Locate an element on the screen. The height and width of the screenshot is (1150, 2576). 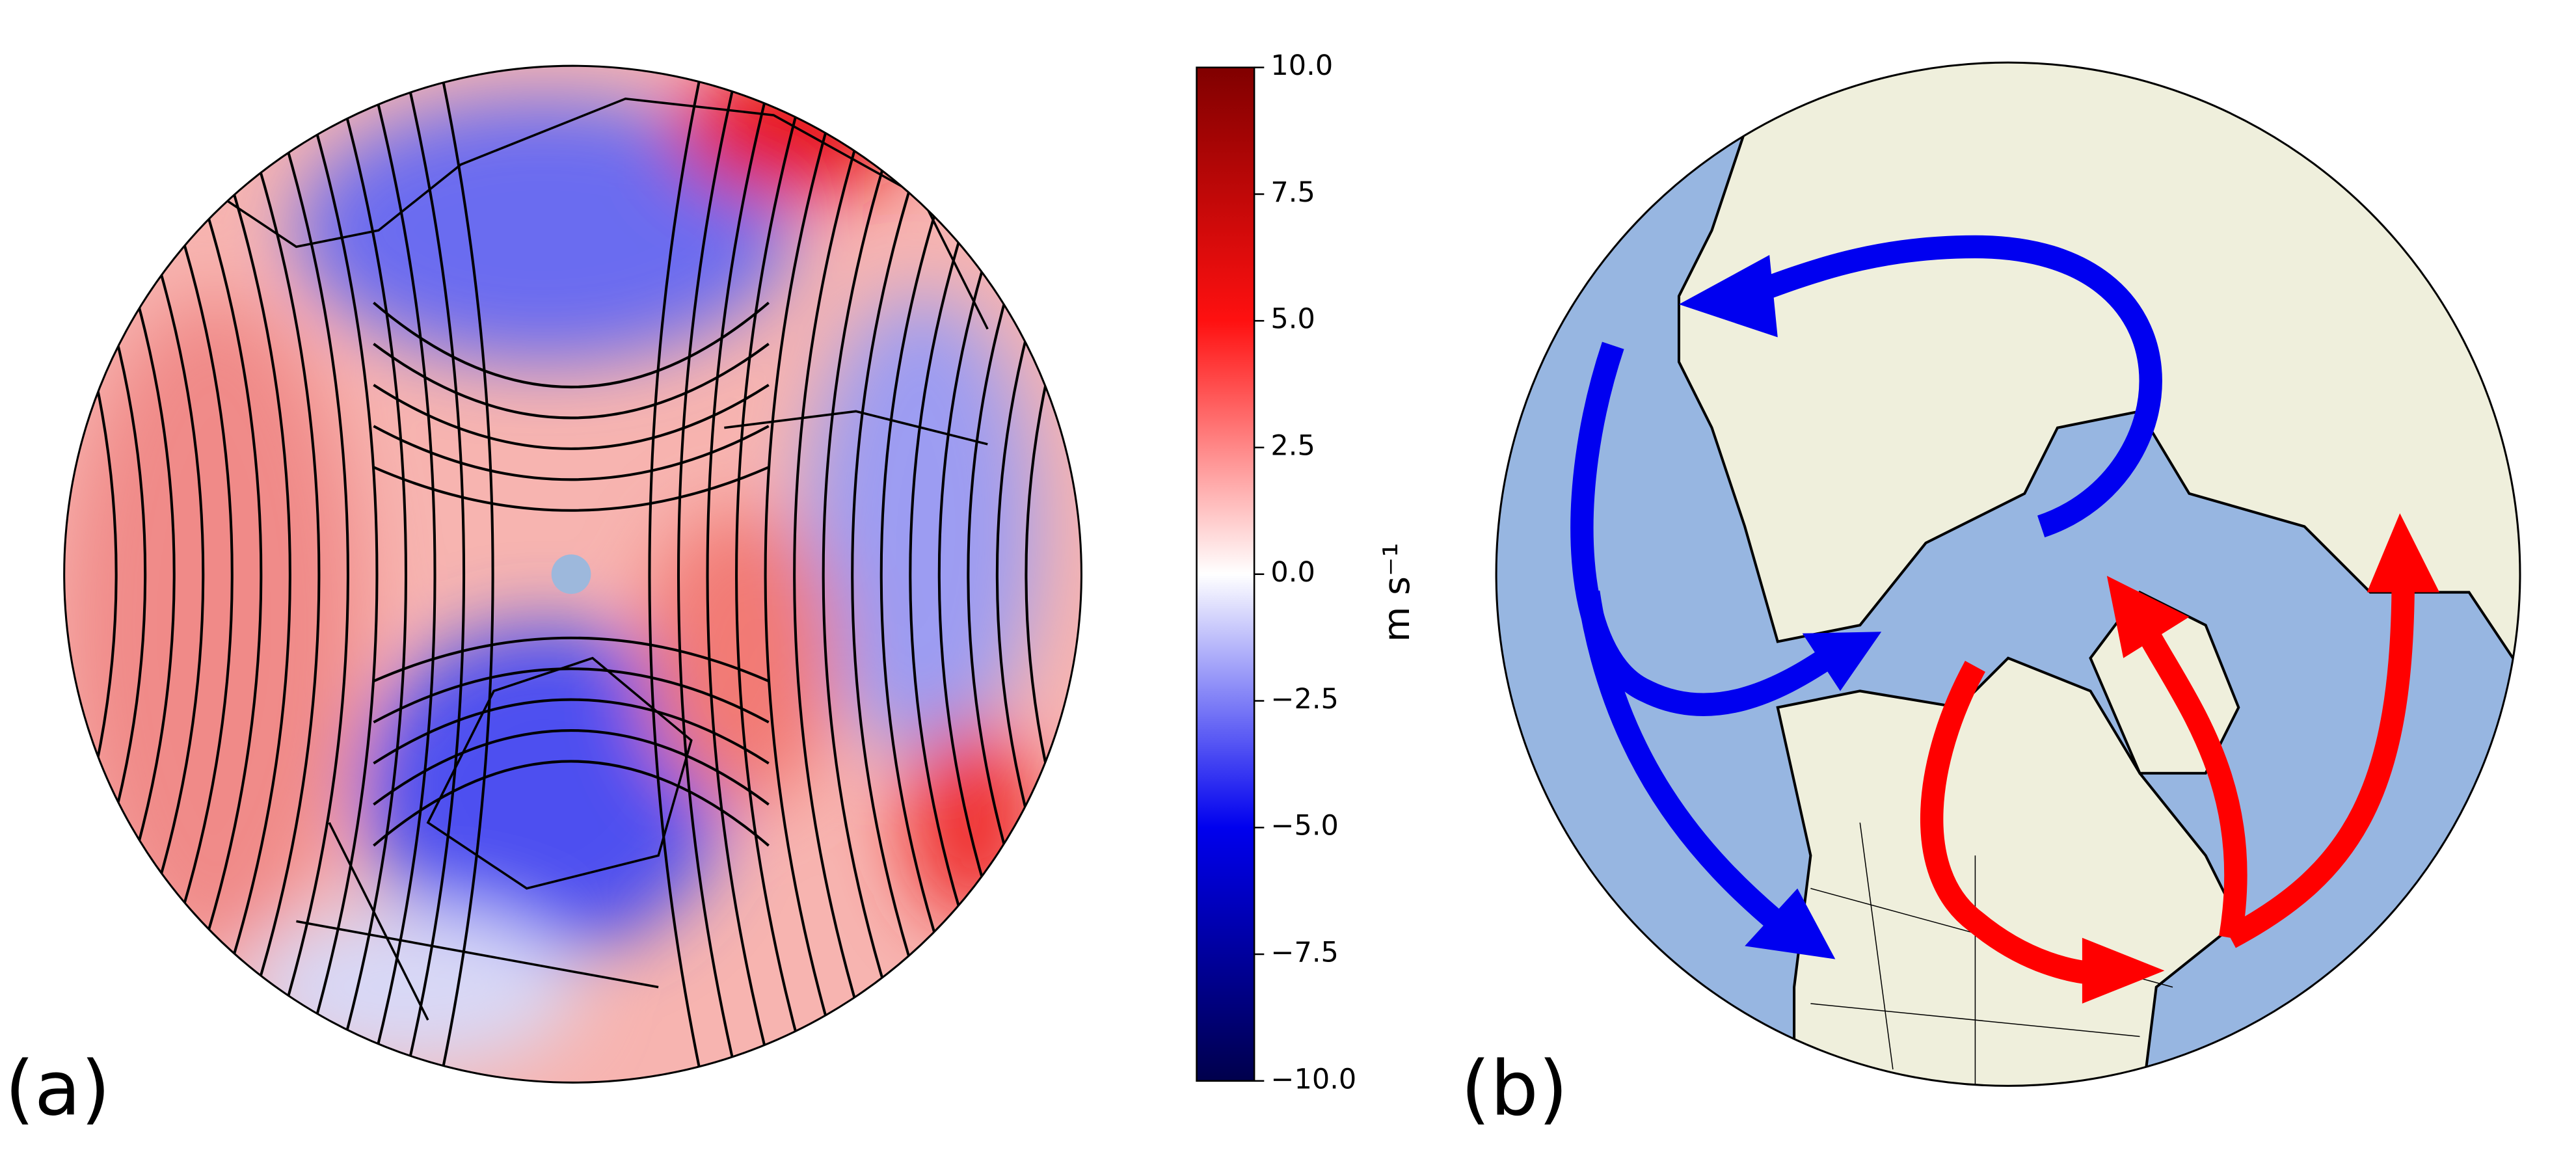
colorbar-ticks: −10.0 −7.5 −5.0 −2.5 0.0 2.5 5.0 7.5 10.0 is located at coordinates (1305, 572).